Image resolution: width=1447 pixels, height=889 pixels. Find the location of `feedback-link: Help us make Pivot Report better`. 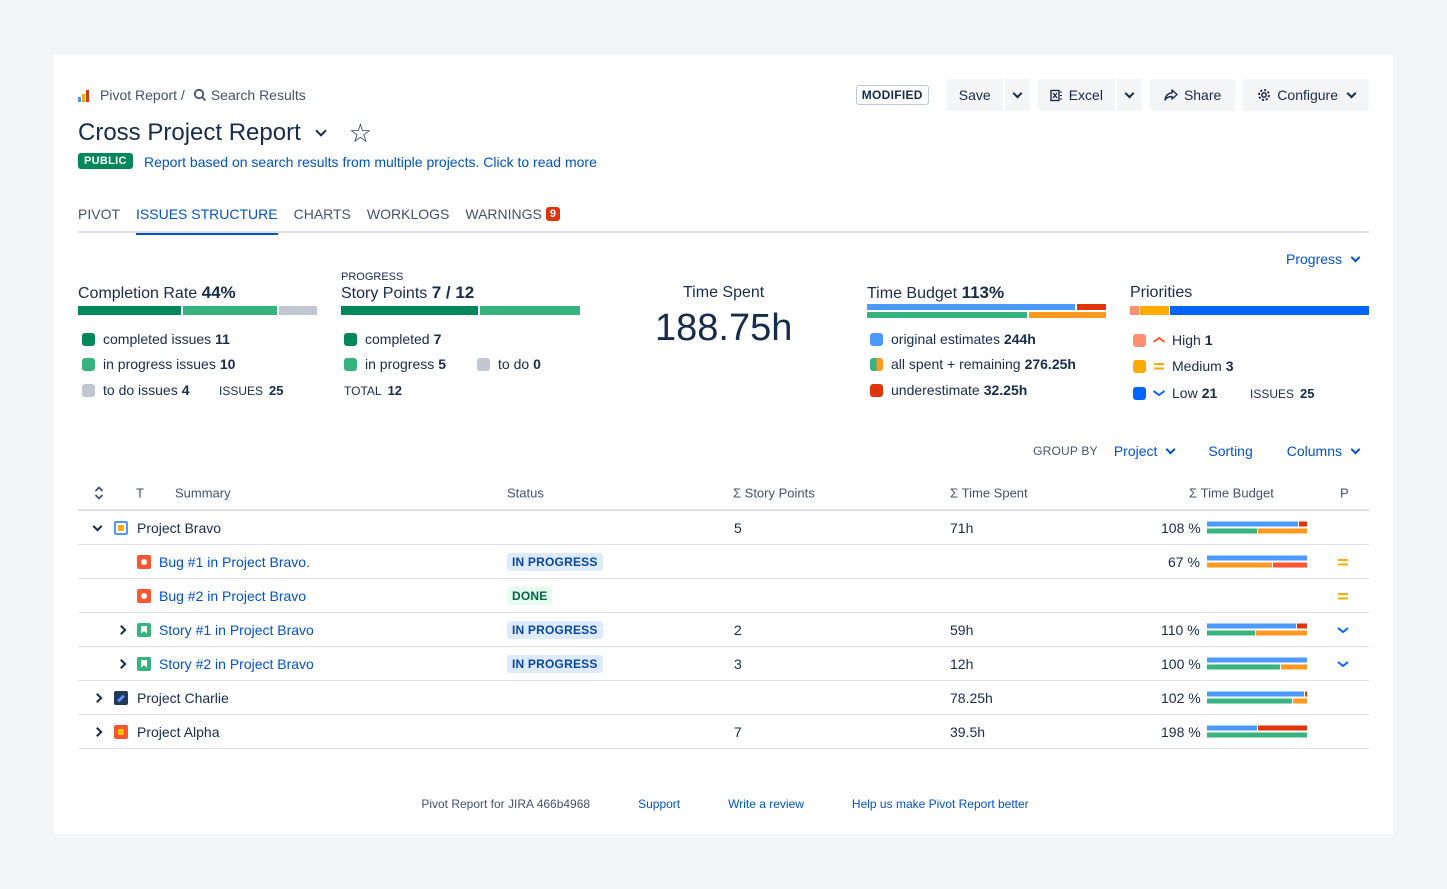

feedback-link: Help us make Pivot Report better is located at coordinates (940, 804).